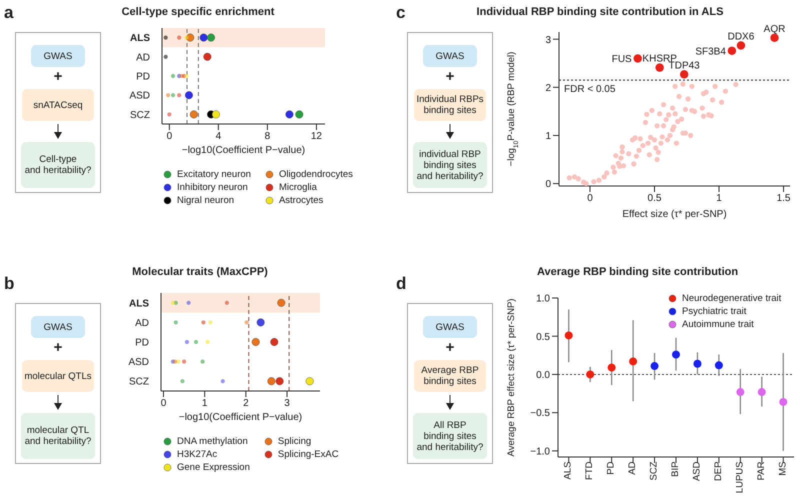 This screenshot has width=800, height=502. Describe the element at coordinates (632, 468) in the screenshot. I see `x-tick-label: AD` at that location.